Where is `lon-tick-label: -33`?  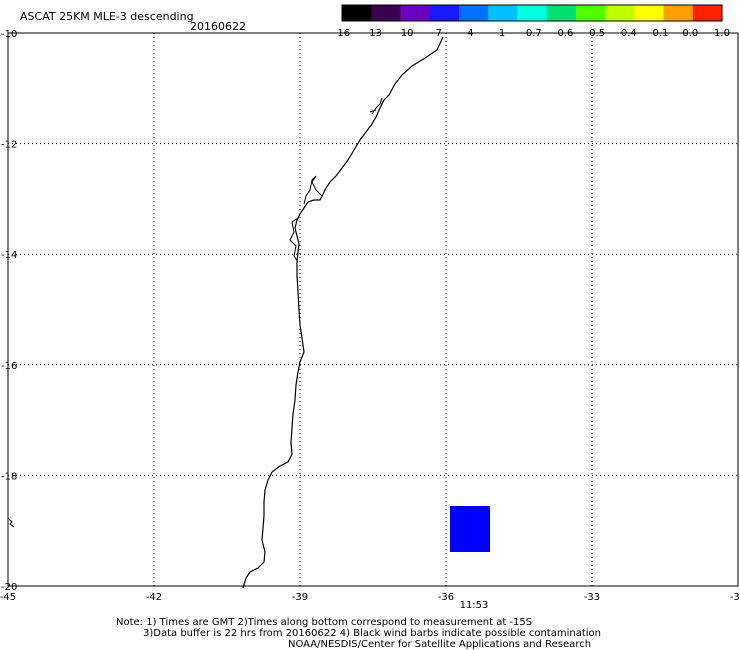
lon-tick-label: -33 is located at coordinates (592, 597).